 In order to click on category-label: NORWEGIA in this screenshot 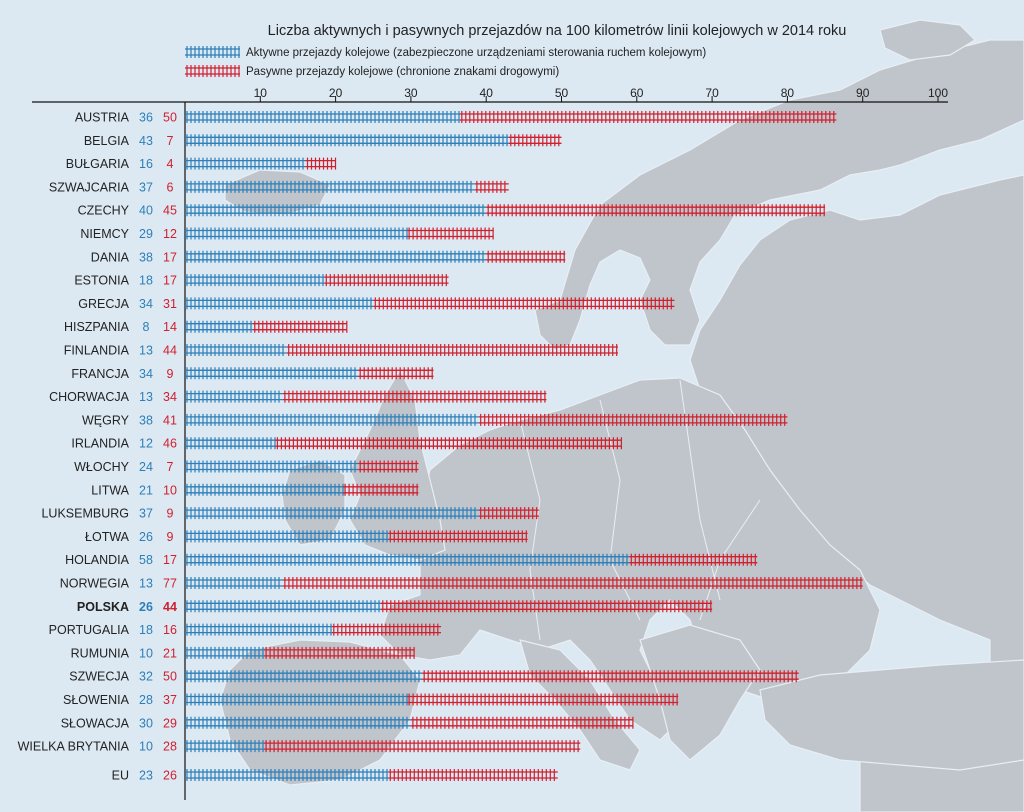, I will do `click(95, 584)`.